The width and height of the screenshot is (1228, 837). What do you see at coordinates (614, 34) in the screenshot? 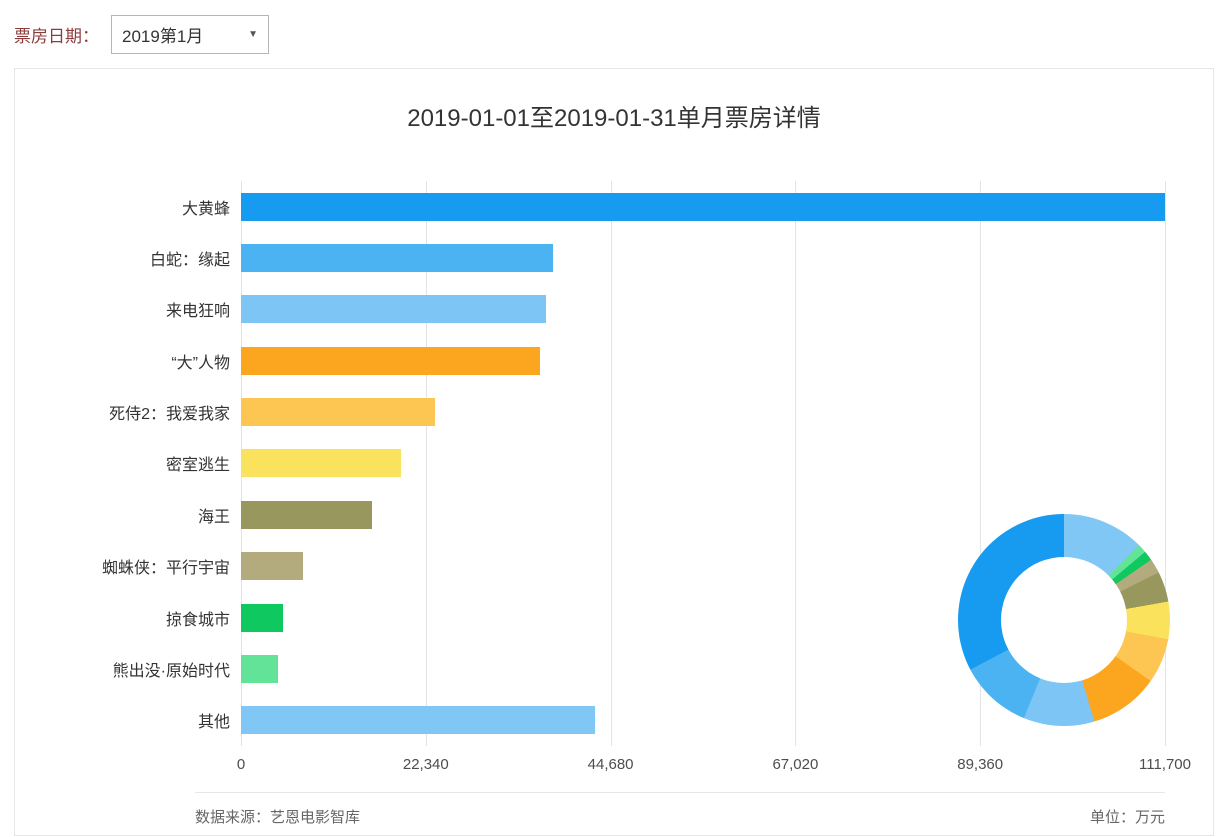
I see `filter-bar: 票房日期： 2019第1月 ▼` at bounding box center [614, 34].